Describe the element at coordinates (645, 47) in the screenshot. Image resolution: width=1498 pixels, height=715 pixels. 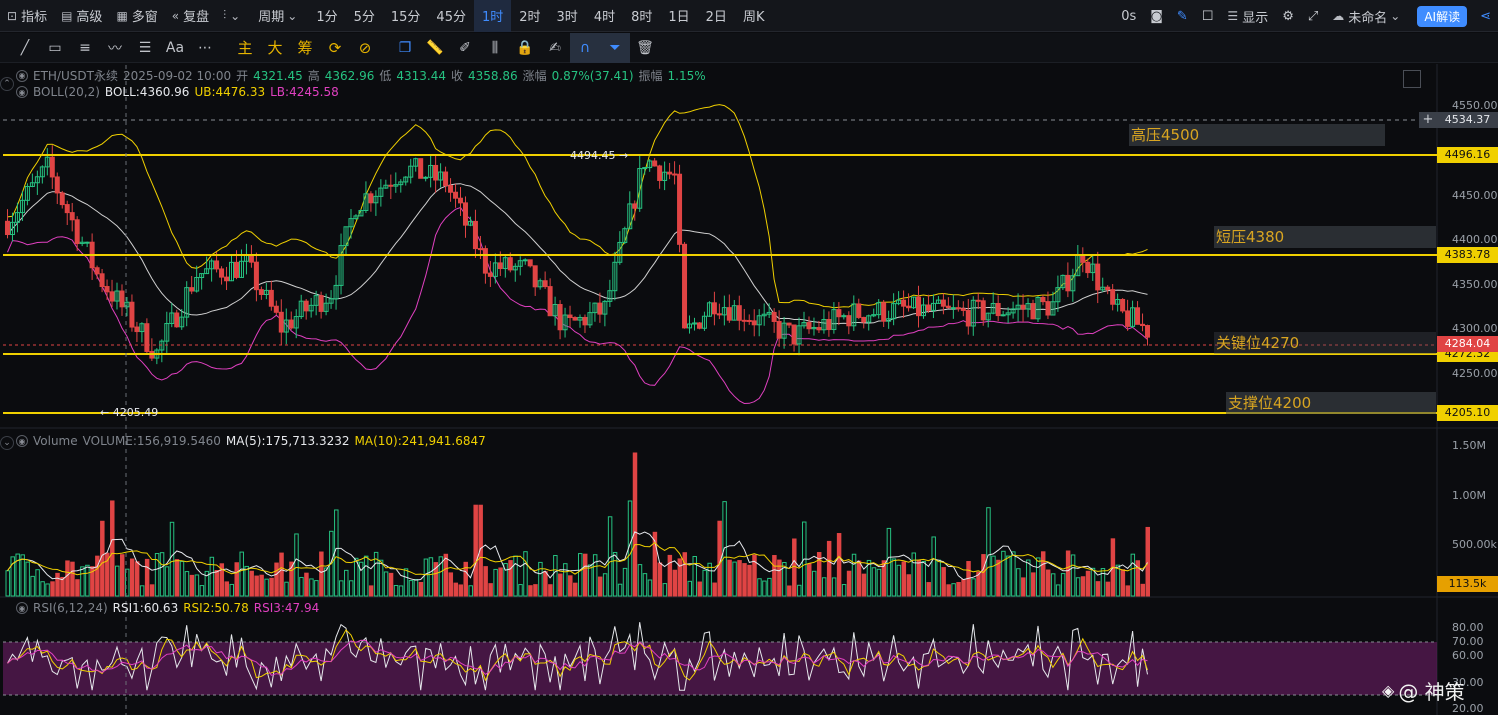
I see `trash-icon: 🗑` at that location.